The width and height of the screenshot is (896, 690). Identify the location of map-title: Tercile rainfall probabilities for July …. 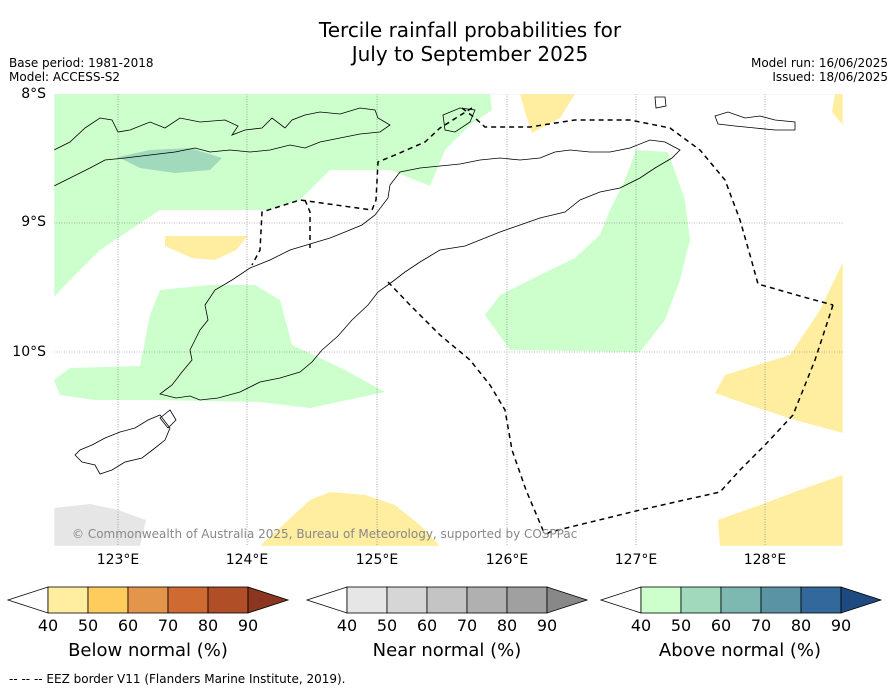
(448, 42).